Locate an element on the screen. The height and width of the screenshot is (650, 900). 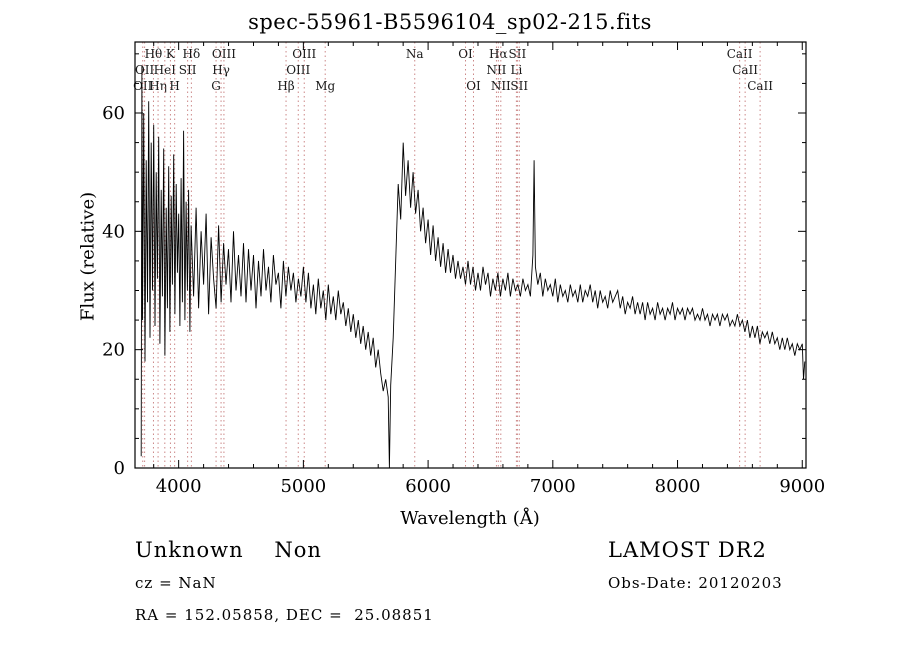
x-tick-label: 7000 is located at coordinates (553, 486).